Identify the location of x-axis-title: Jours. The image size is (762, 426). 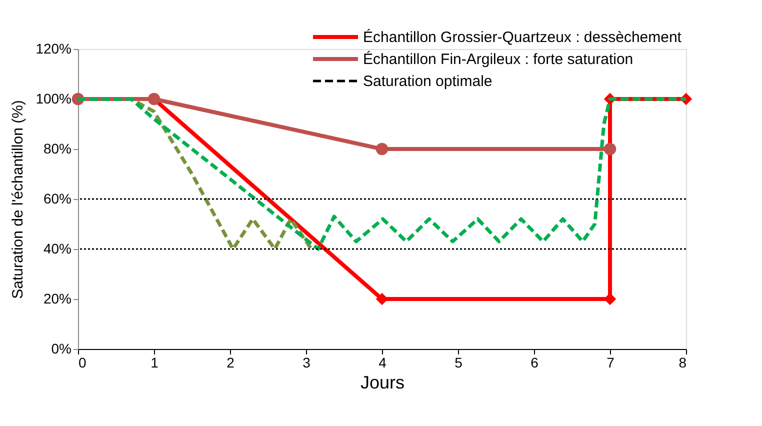
(382, 382).